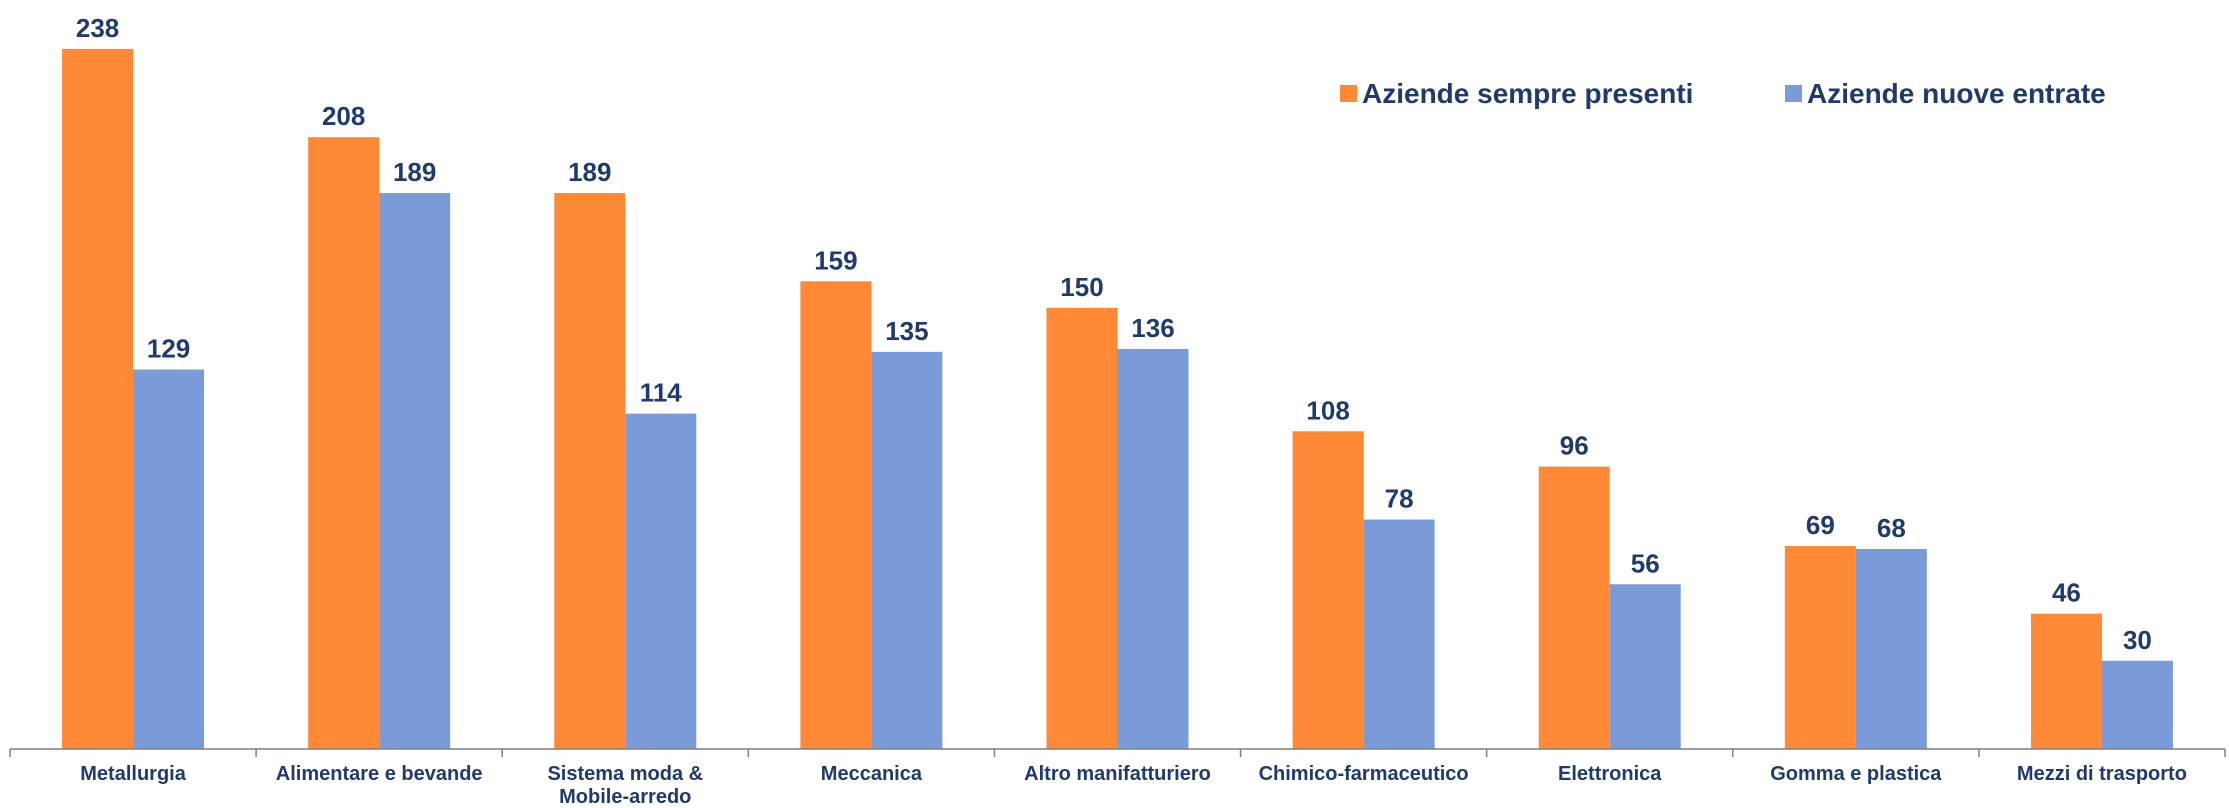 This screenshot has width=2229, height=808. What do you see at coordinates (1399, 499) in the screenshot?
I see `data-label: 78` at bounding box center [1399, 499].